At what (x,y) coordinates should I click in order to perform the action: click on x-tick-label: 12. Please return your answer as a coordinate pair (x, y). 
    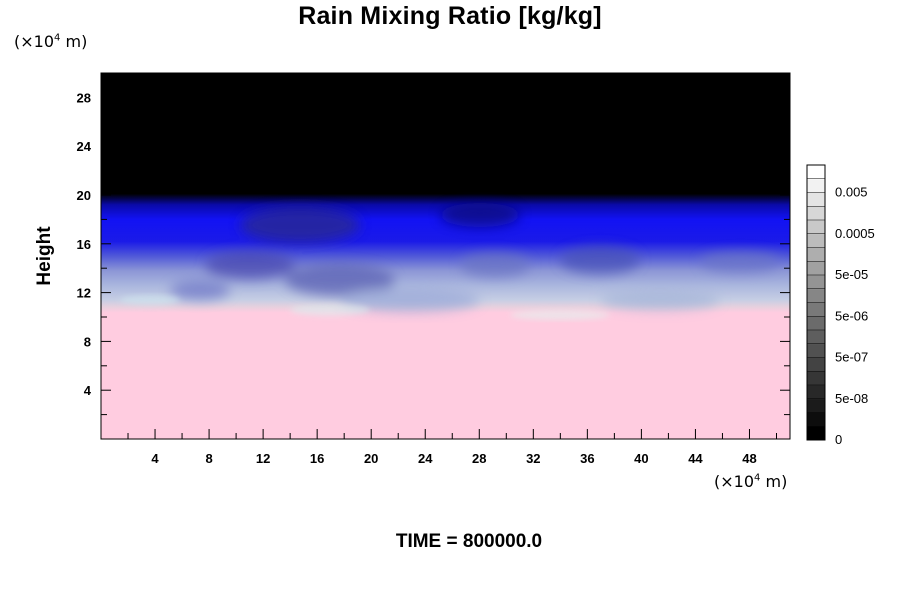
    Looking at the image, I should click on (263, 458).